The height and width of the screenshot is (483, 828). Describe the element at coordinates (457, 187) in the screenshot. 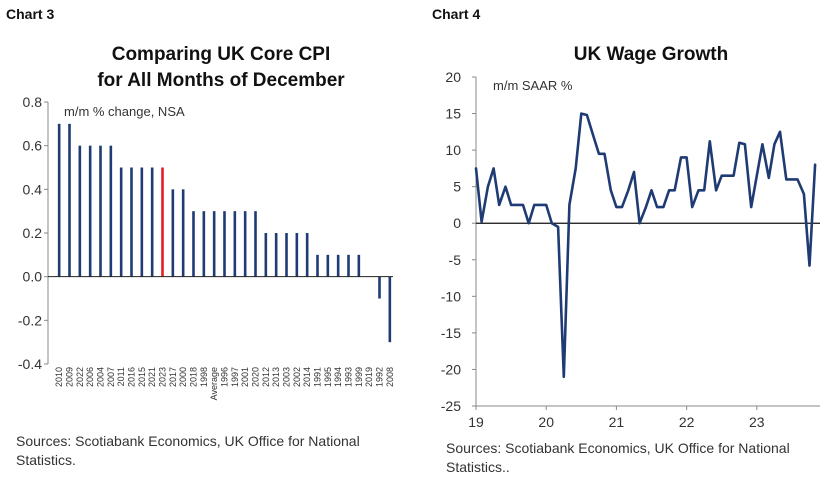

I see `chart4-y-tick-label: 5` at that location.